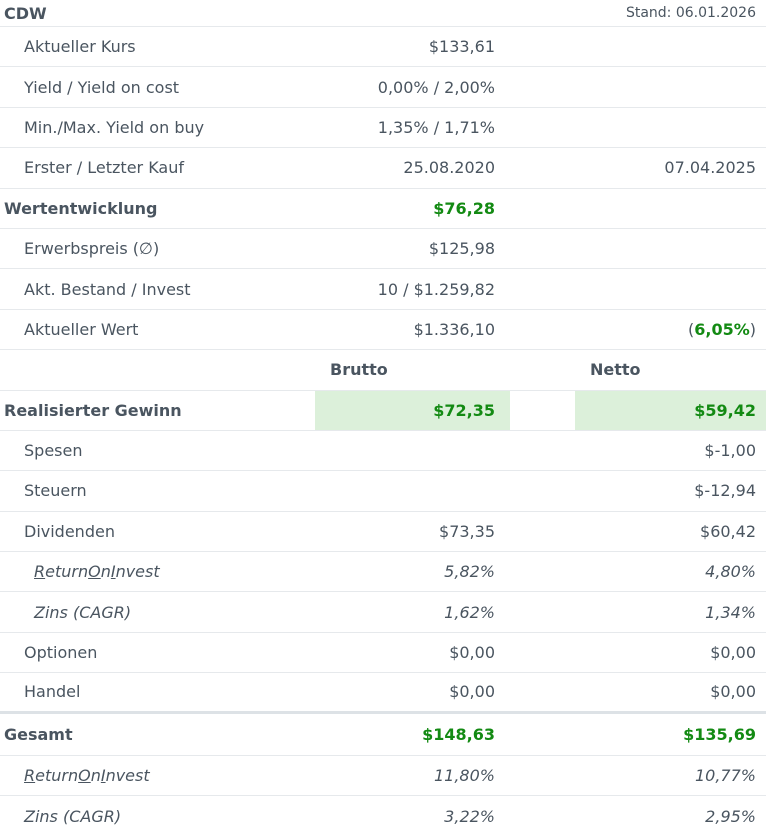 Image resolution: width=766 pixels, height=840 pixels. Describe the element at coordinates (69, 531) in the screenshot. I see `label: Dividenden` at that location.